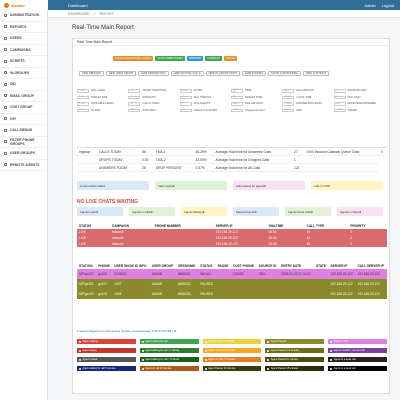 The image size is (400, 400). I want to click on dashboard-label: Dashboard, so click(78, 5).